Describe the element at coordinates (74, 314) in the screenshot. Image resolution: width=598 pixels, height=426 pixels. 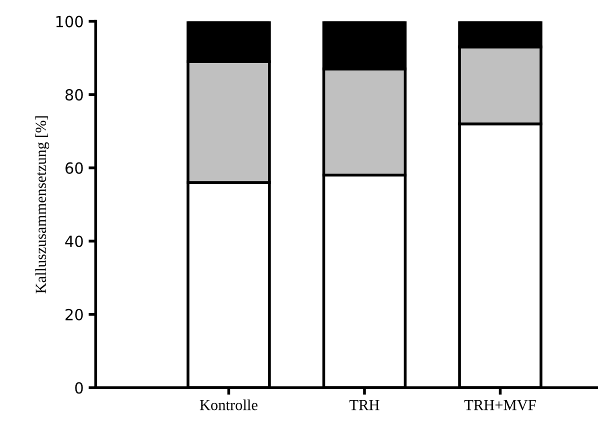
I see `y-tick-label: 20` at that location.